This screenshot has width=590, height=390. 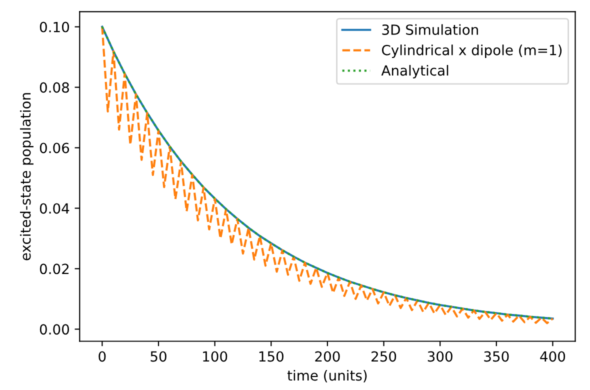 What do you see at coordinates (384, 356) in the screenshot?
I see `x-tick-label: 250` at bounding box center [384, 356].